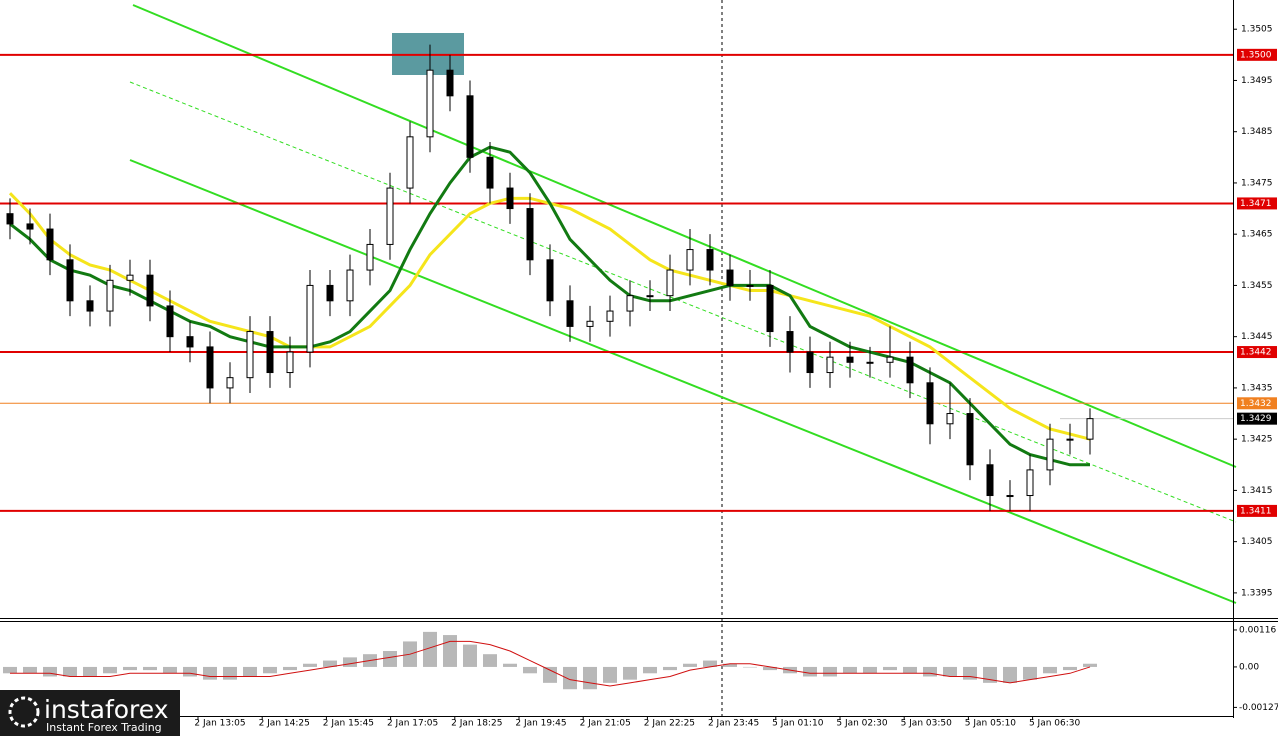  Describe the element at coordinates (991, 724) in the screenshot. I see `x-tick-label: 5 Jan 05:10` at that location.